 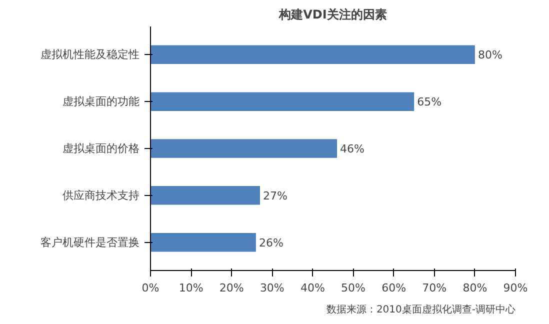 What do you see at coordinates (421, 310) in the screenshot?
I see `source-note: 数据来源：2010桌面虚拟化调查-调研中心` at bounding box center [421, 310].